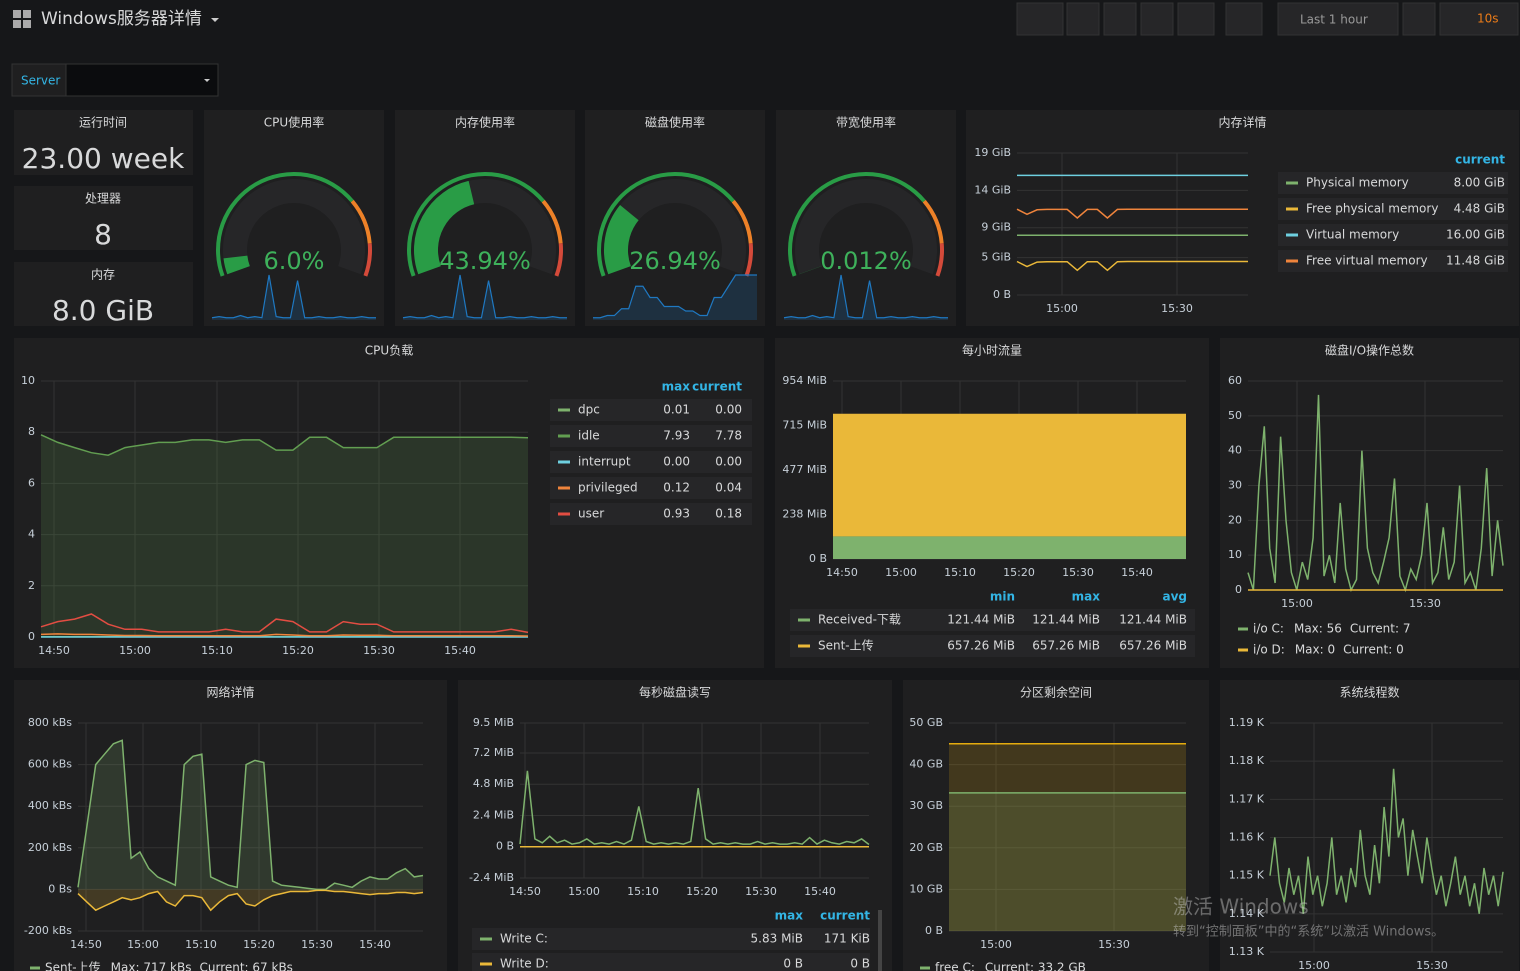 This screenshot has height=971, width=1520. Describe the element at coordinates (151, 966) in the screenshot. I see `legend-value: Max: 717 kBs` at that location.